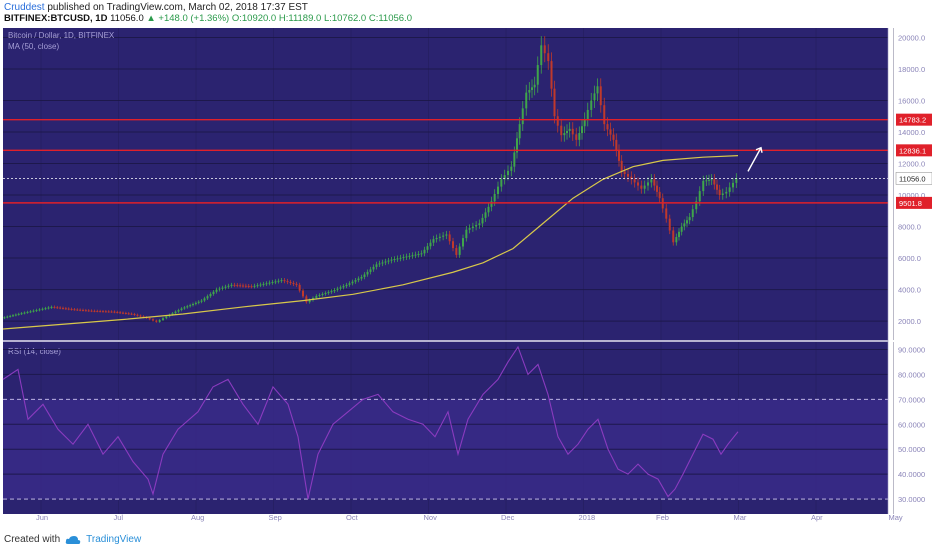 The height and width of the screenshot is (550, 932). I want to click on price-tick-label: 16000.0, so click(911, 100).